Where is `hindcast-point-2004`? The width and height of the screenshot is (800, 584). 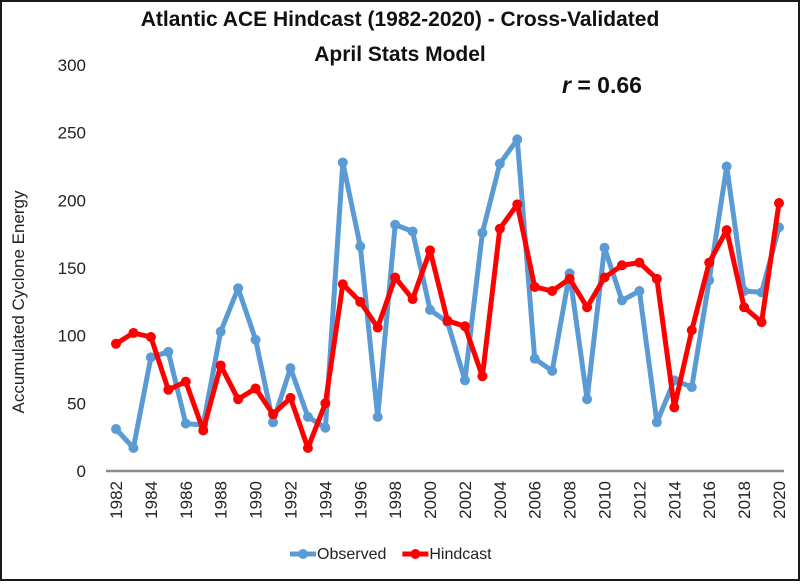
hindcast-point-2004 is located at coordinates (499, 228).